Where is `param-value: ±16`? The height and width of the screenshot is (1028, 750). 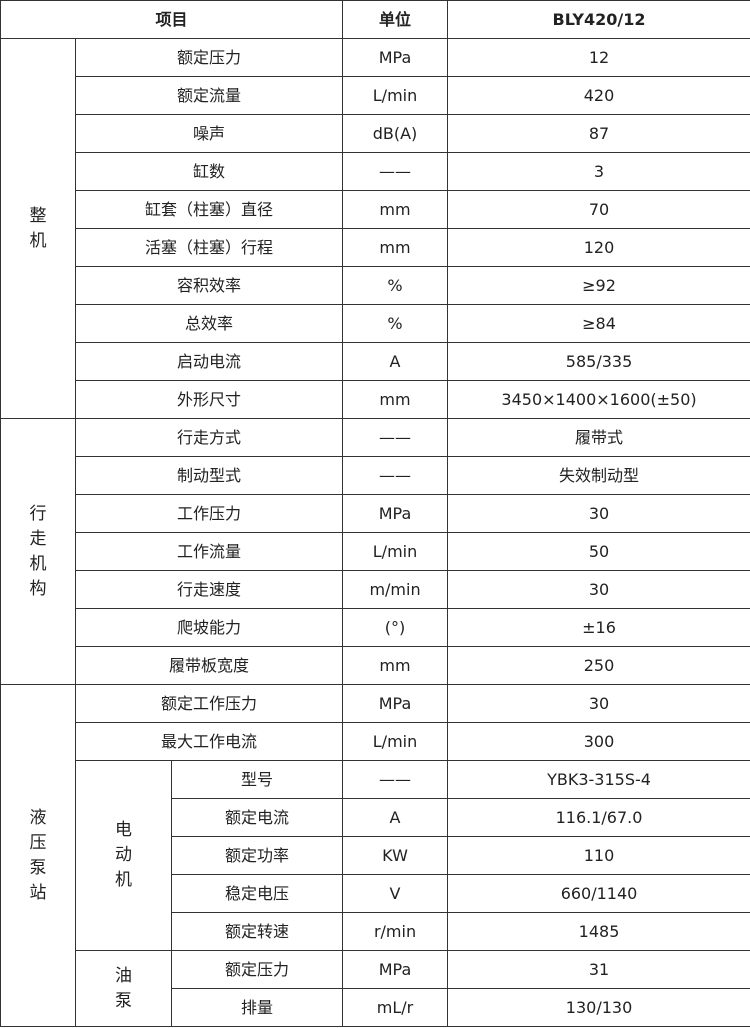 param-value: ±16 is located at coordinates (598, 627).